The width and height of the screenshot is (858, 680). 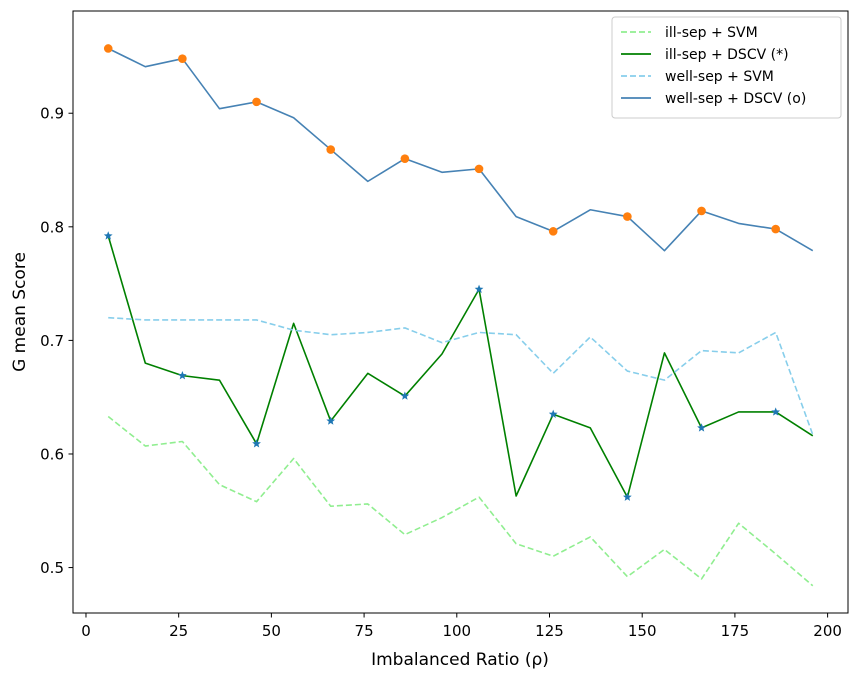 What do you see at coordinates (52, 114) in the screenshot?
I see `y-tick-label: 0.9` at bounding box center [52, 114].